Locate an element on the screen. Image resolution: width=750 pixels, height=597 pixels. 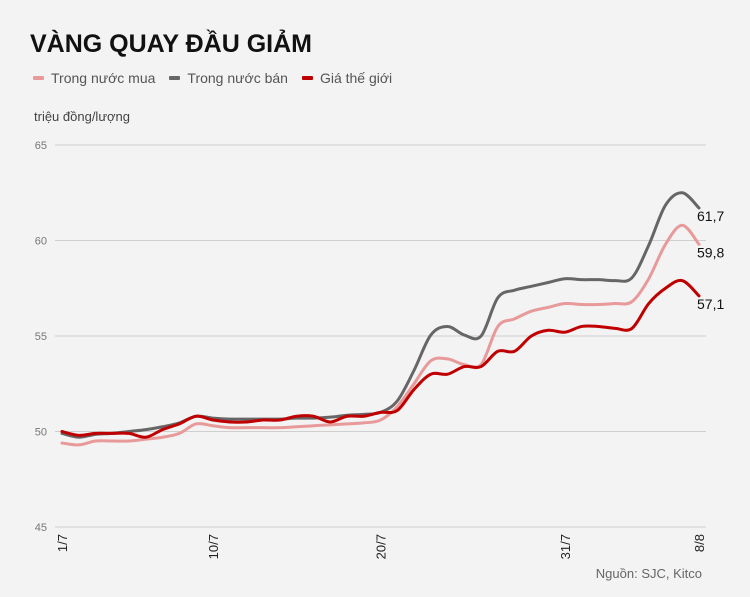
x-tick-label: 10/7 is located at coordinates (213, 546).